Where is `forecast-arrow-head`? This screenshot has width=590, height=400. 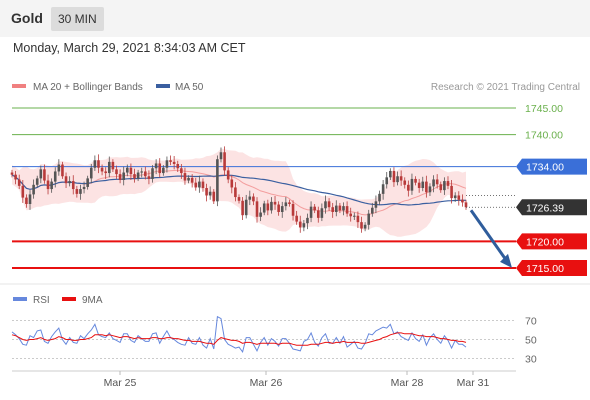
forecast-arrow-head is located at coordinates (506, 260).